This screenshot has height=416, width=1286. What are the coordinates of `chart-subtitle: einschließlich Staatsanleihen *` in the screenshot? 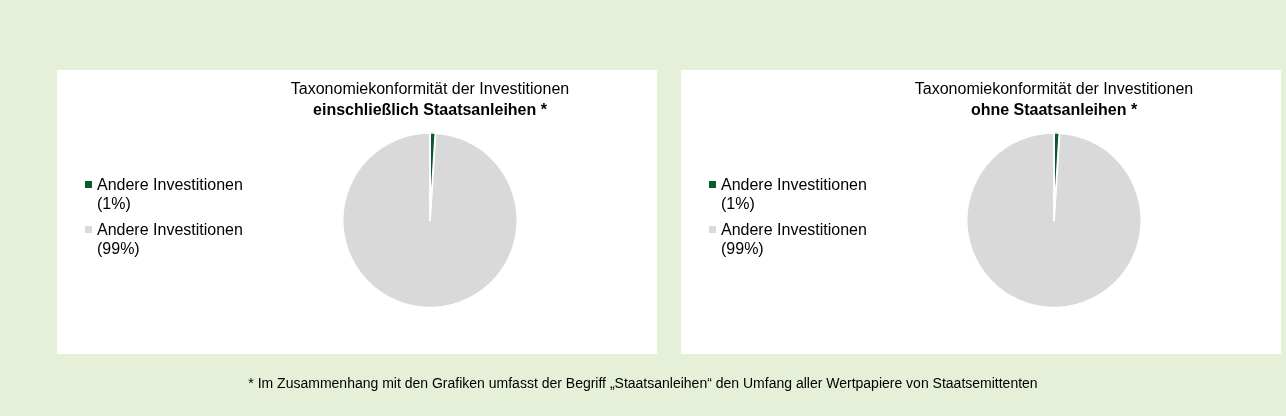 It's located at (430, 110).